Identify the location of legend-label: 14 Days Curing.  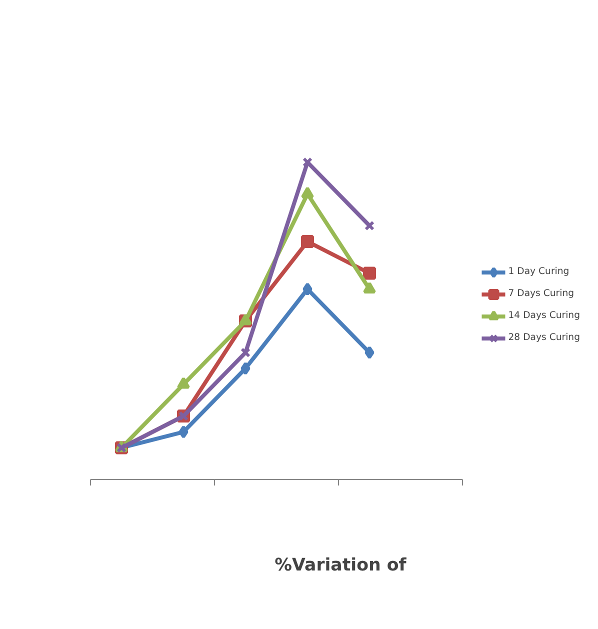
(544, 315).